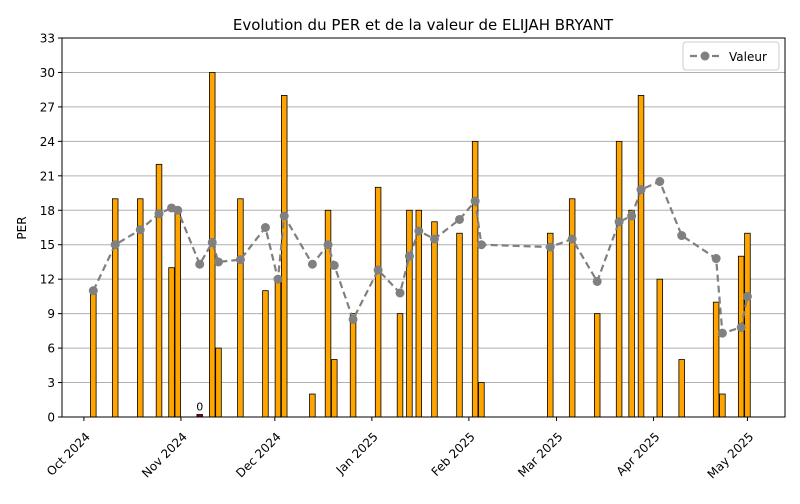 The width and height of the screenshot is (800, 504). Describe the element at coordinates (748, 57) in the screenshot. I see `legend-label-valeur: Valeur` at that location.